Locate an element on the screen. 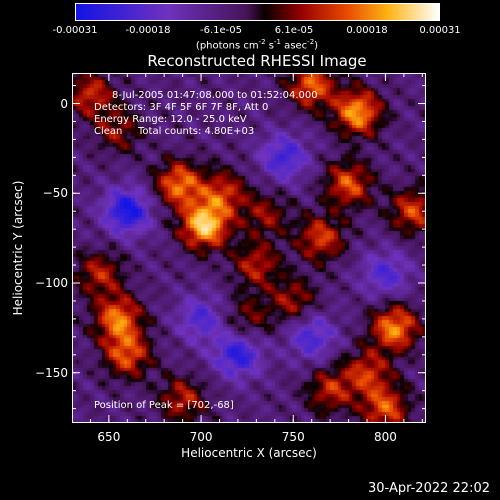  energy-range: Energy Range: 12.0 - 25.0 keV is located at coordinates (170, 119).